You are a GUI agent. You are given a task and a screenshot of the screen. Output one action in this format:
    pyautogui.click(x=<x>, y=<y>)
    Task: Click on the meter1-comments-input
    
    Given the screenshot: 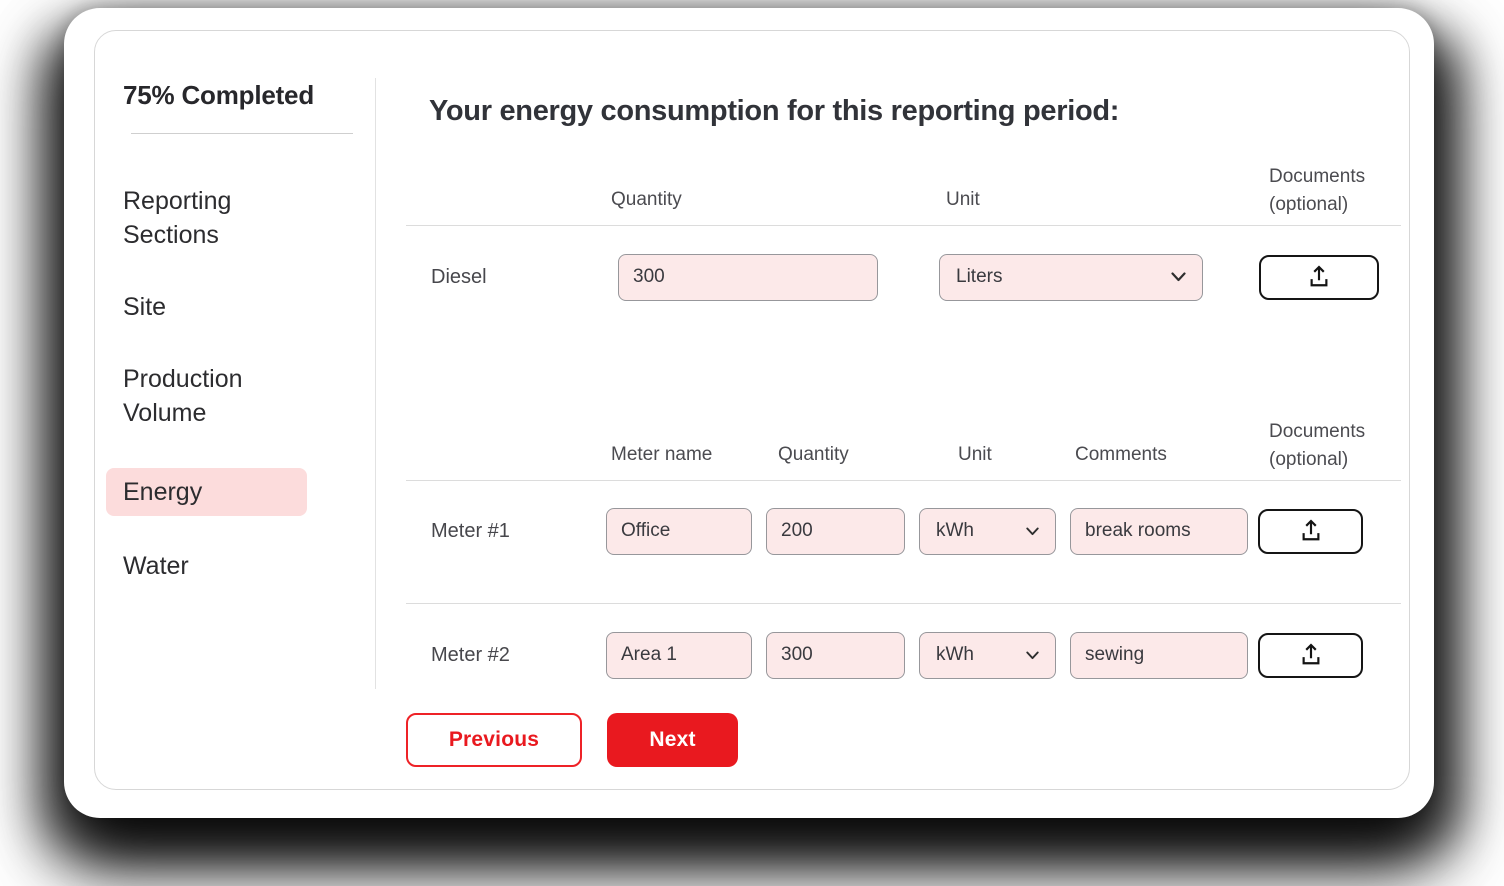 What is the action you would take?
    pyautogui.click(x=1159, y=531)
    